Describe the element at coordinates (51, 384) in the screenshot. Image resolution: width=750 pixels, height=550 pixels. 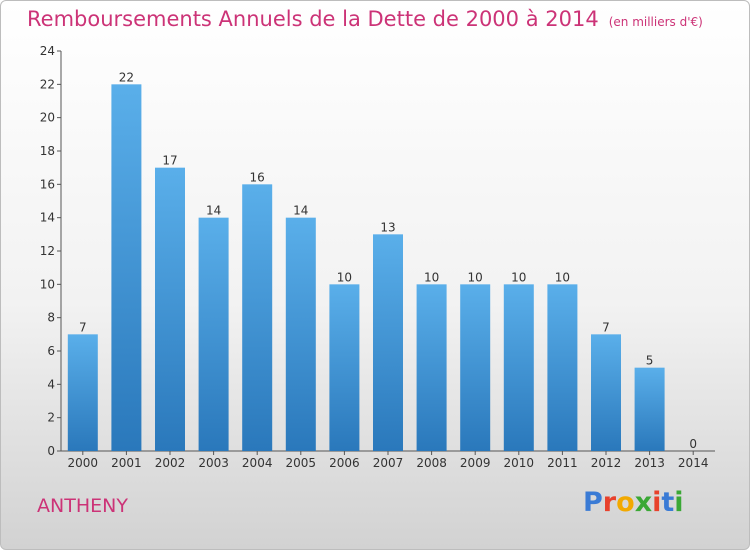
I see `y-tick-label: 4` at that location.